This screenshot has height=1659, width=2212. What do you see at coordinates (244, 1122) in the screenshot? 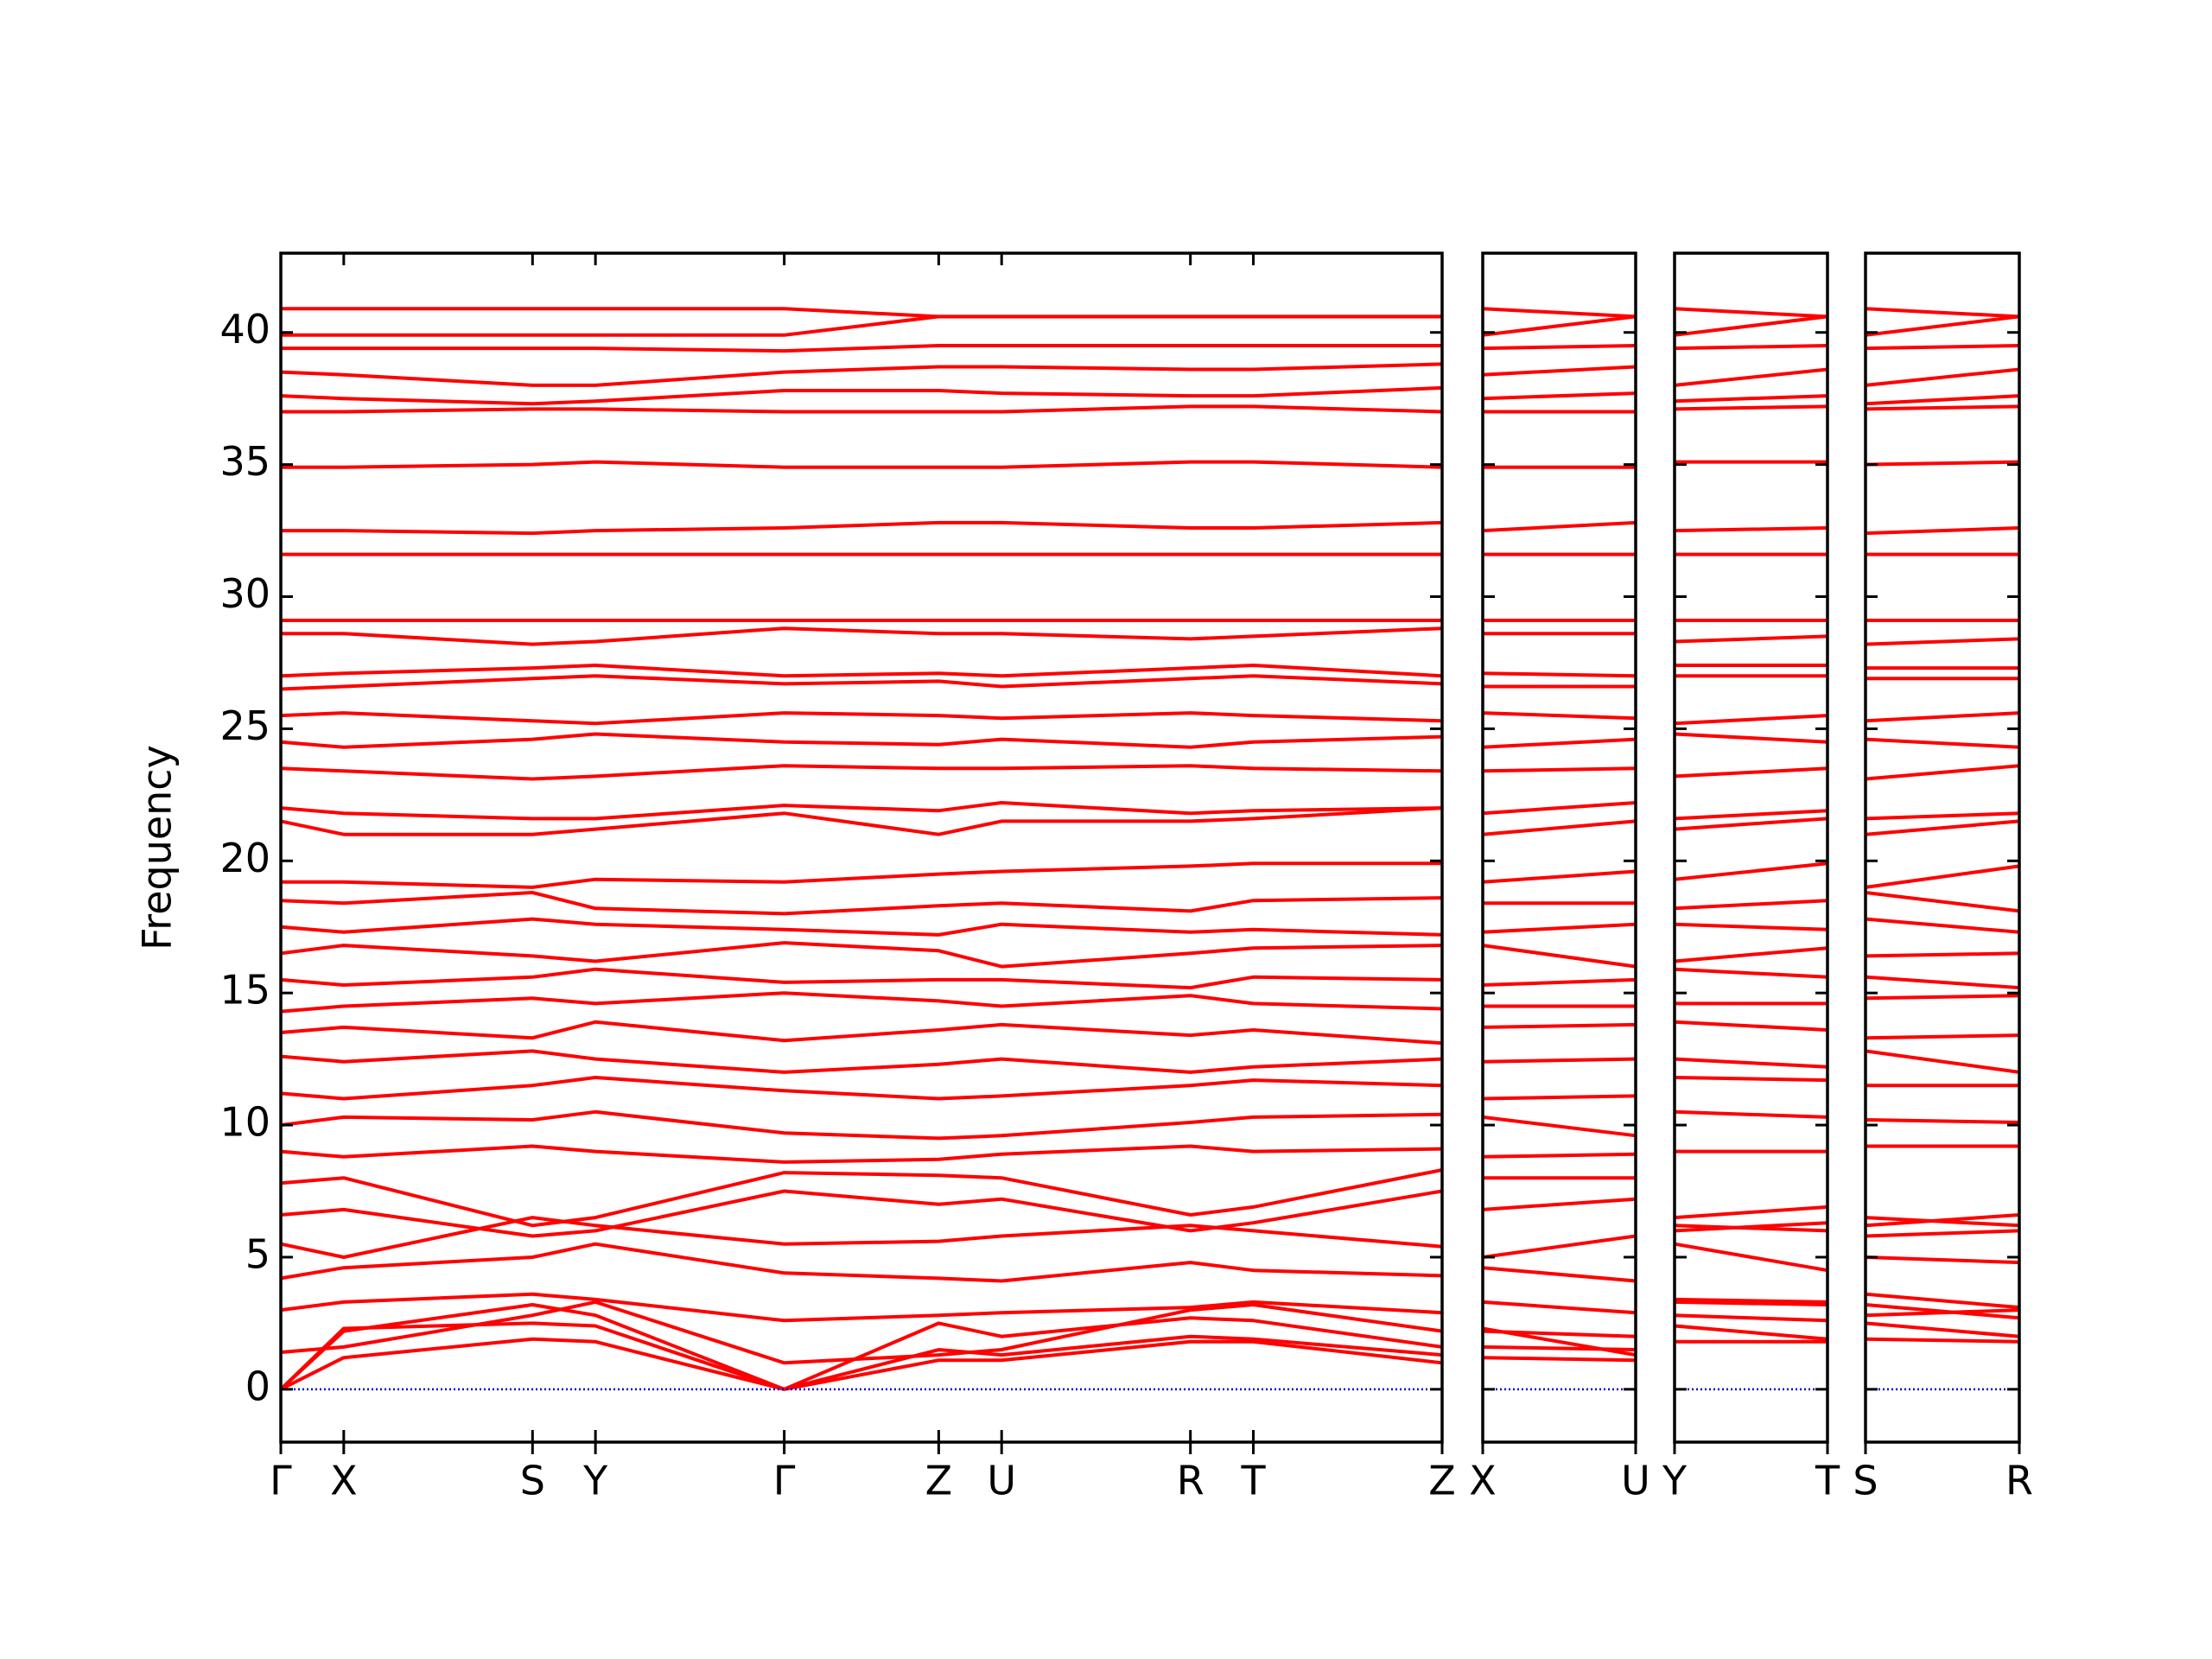
I see `y-tick-label: 10` at bounding box center [244, 1122].